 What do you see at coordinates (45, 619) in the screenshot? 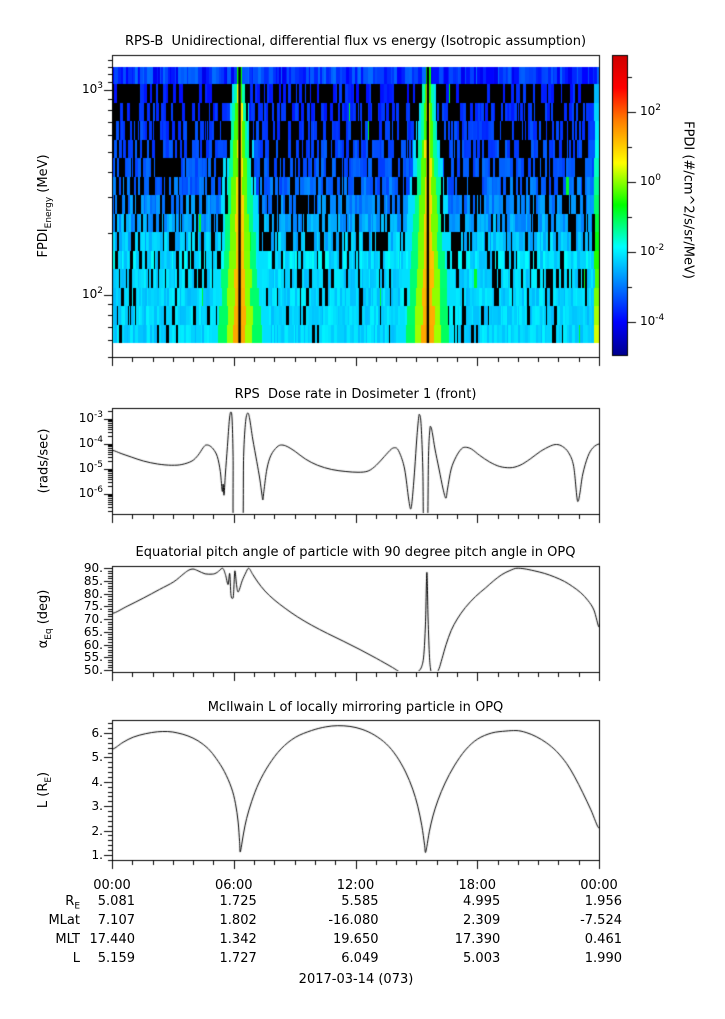
I see `pitch-angle-y-axis-label: αEq (deg)` at bounding box center [45, 619].